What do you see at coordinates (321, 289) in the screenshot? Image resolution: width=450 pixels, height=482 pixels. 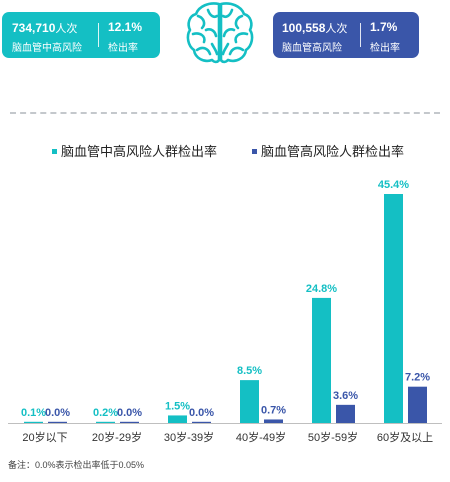 I see `data-label: 24.8%` at bounding box center [321, 289].